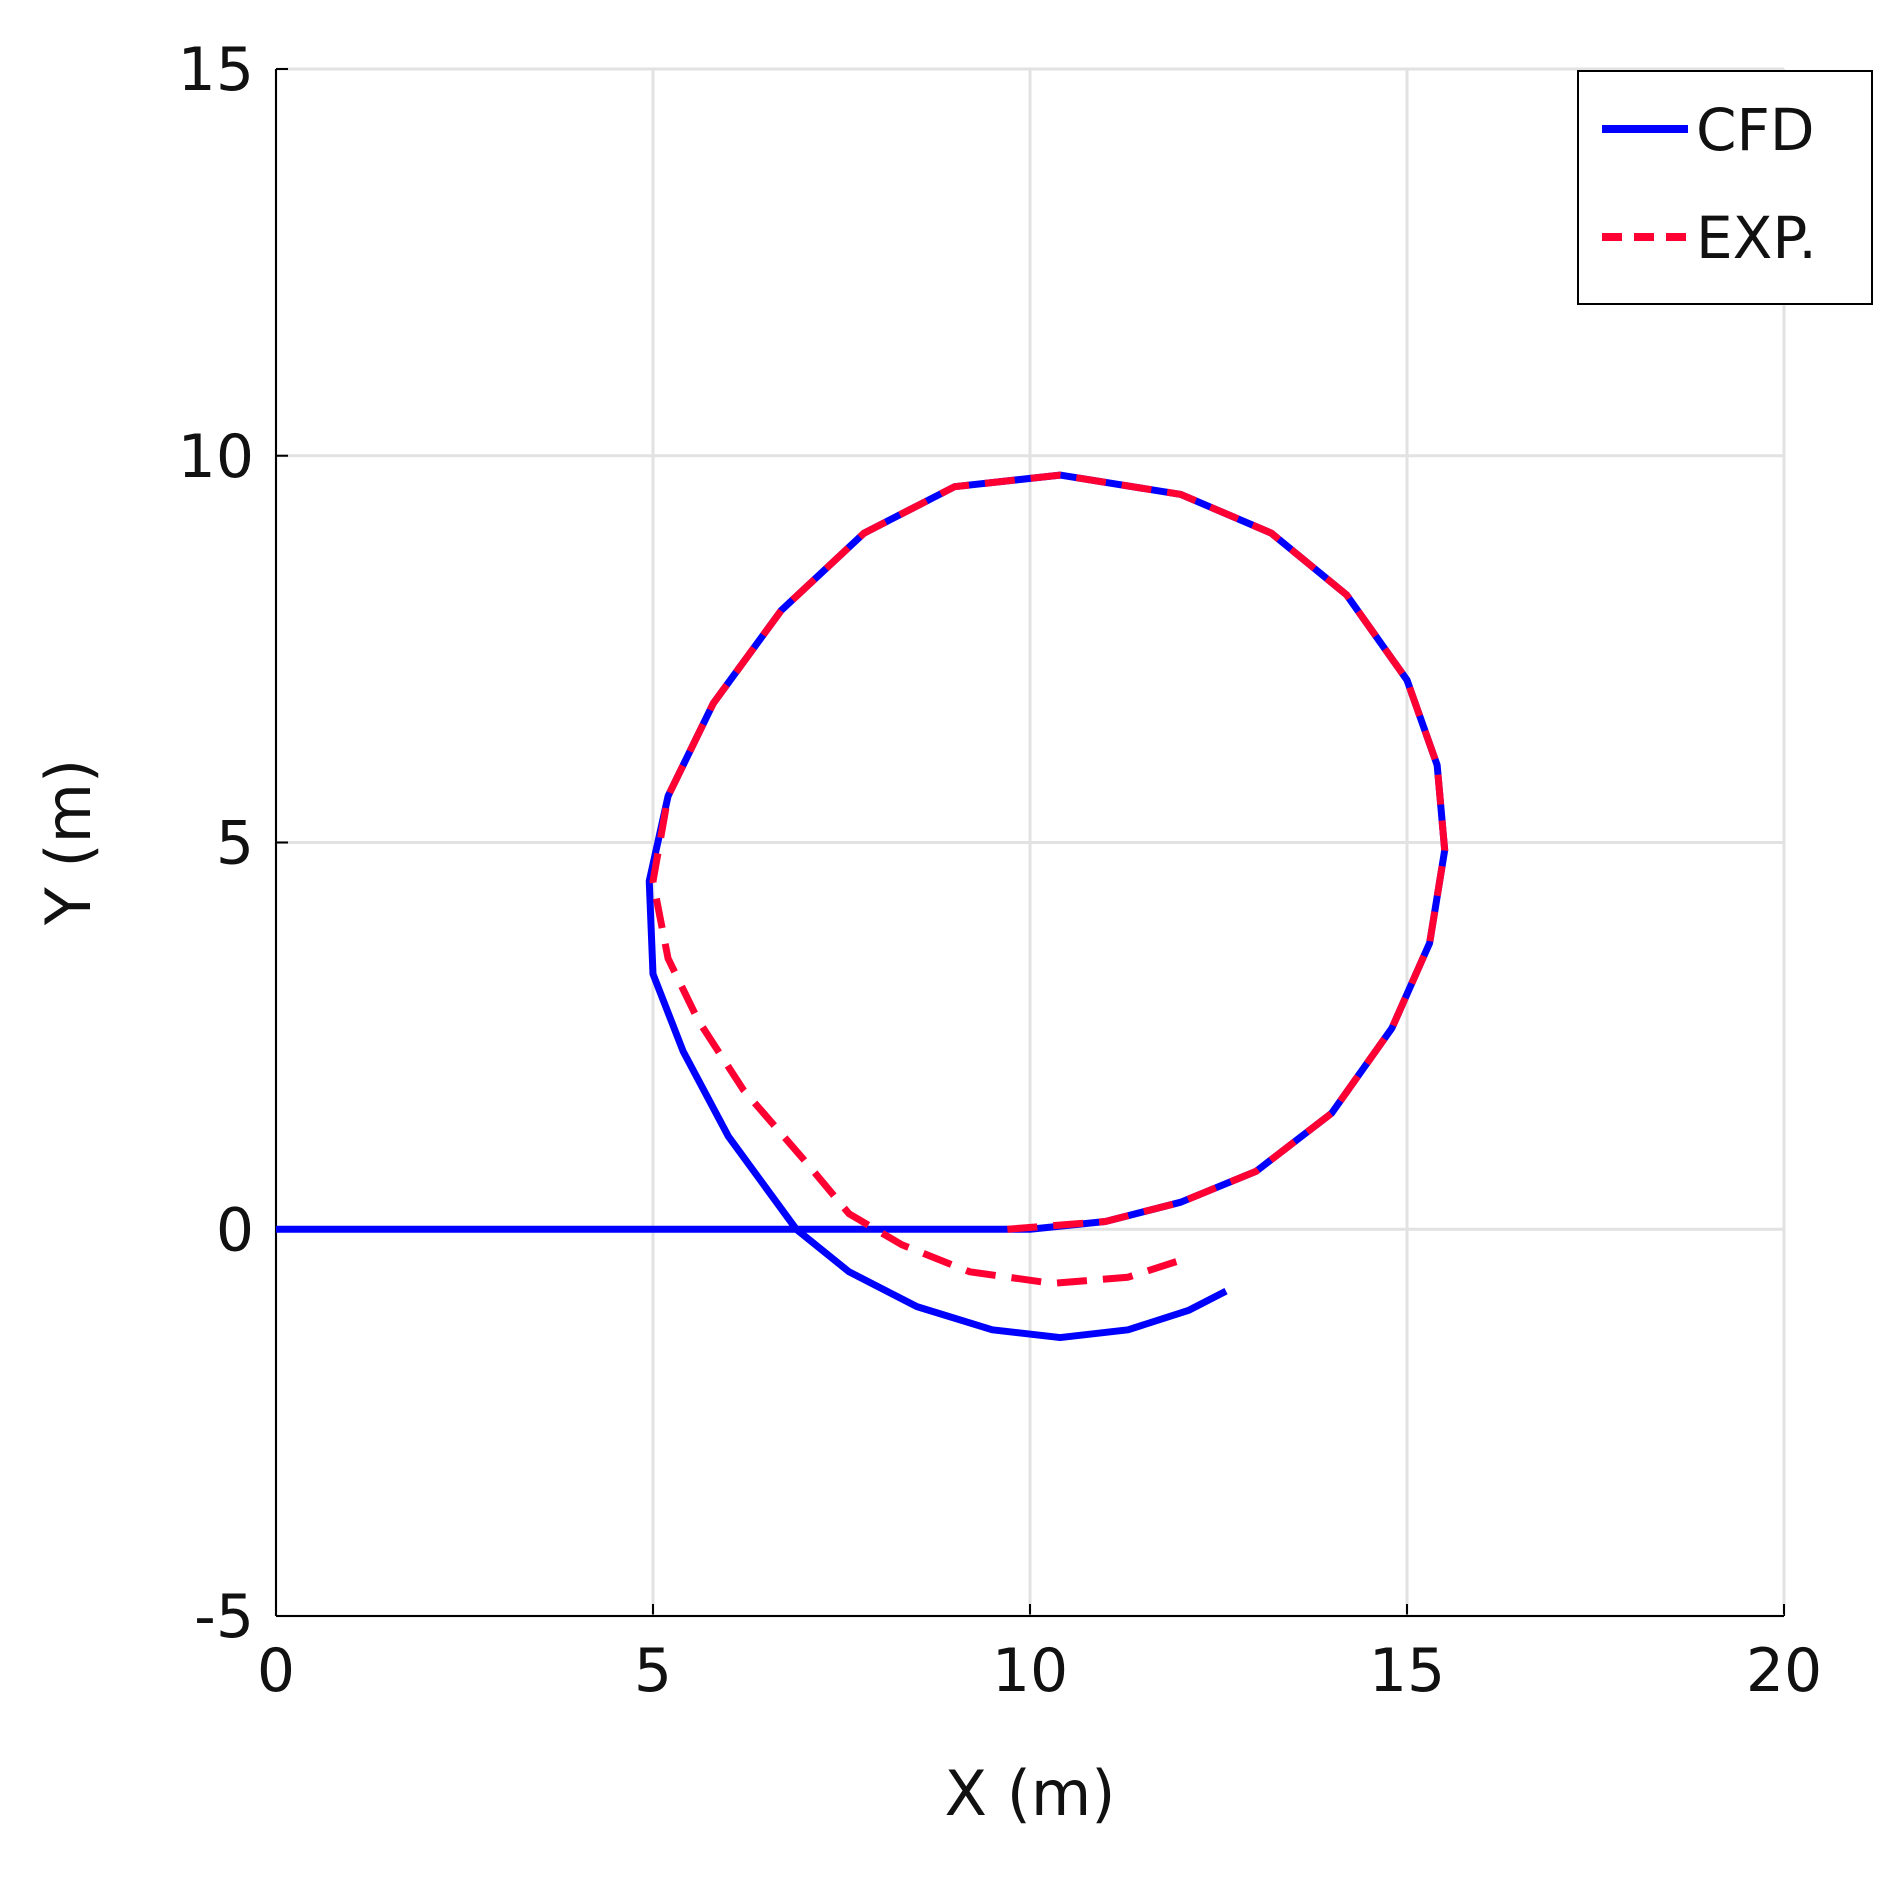 This screenshot has width=1890, height=1882. Describe the element at coordinates (1756, 238) in the screenshot. I see `legend-label: EXP.` at that location.